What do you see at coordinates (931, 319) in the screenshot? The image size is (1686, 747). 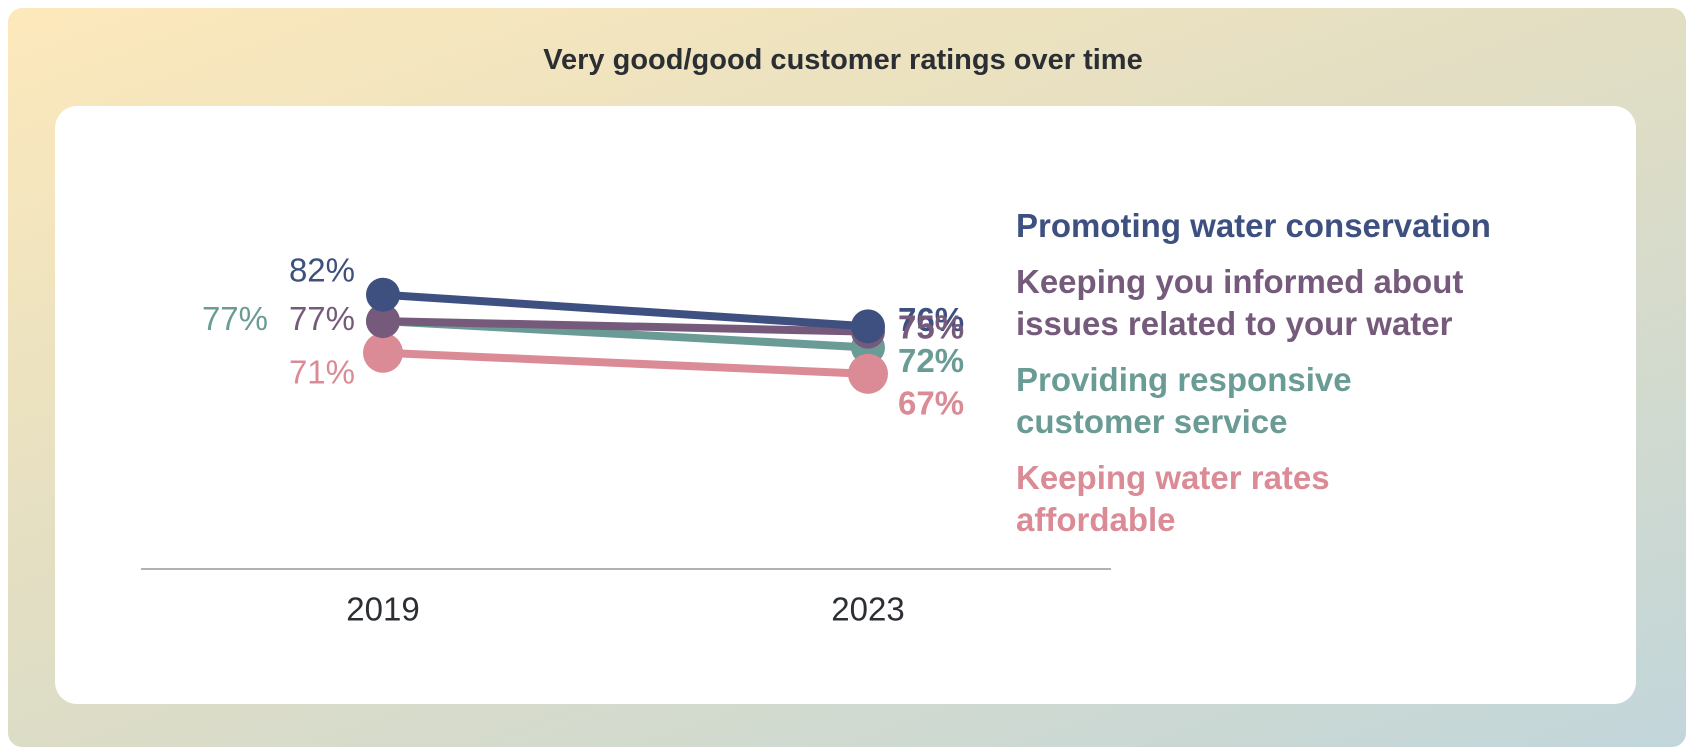 I see `data-label: 76%` at bounding box center [931, 319].